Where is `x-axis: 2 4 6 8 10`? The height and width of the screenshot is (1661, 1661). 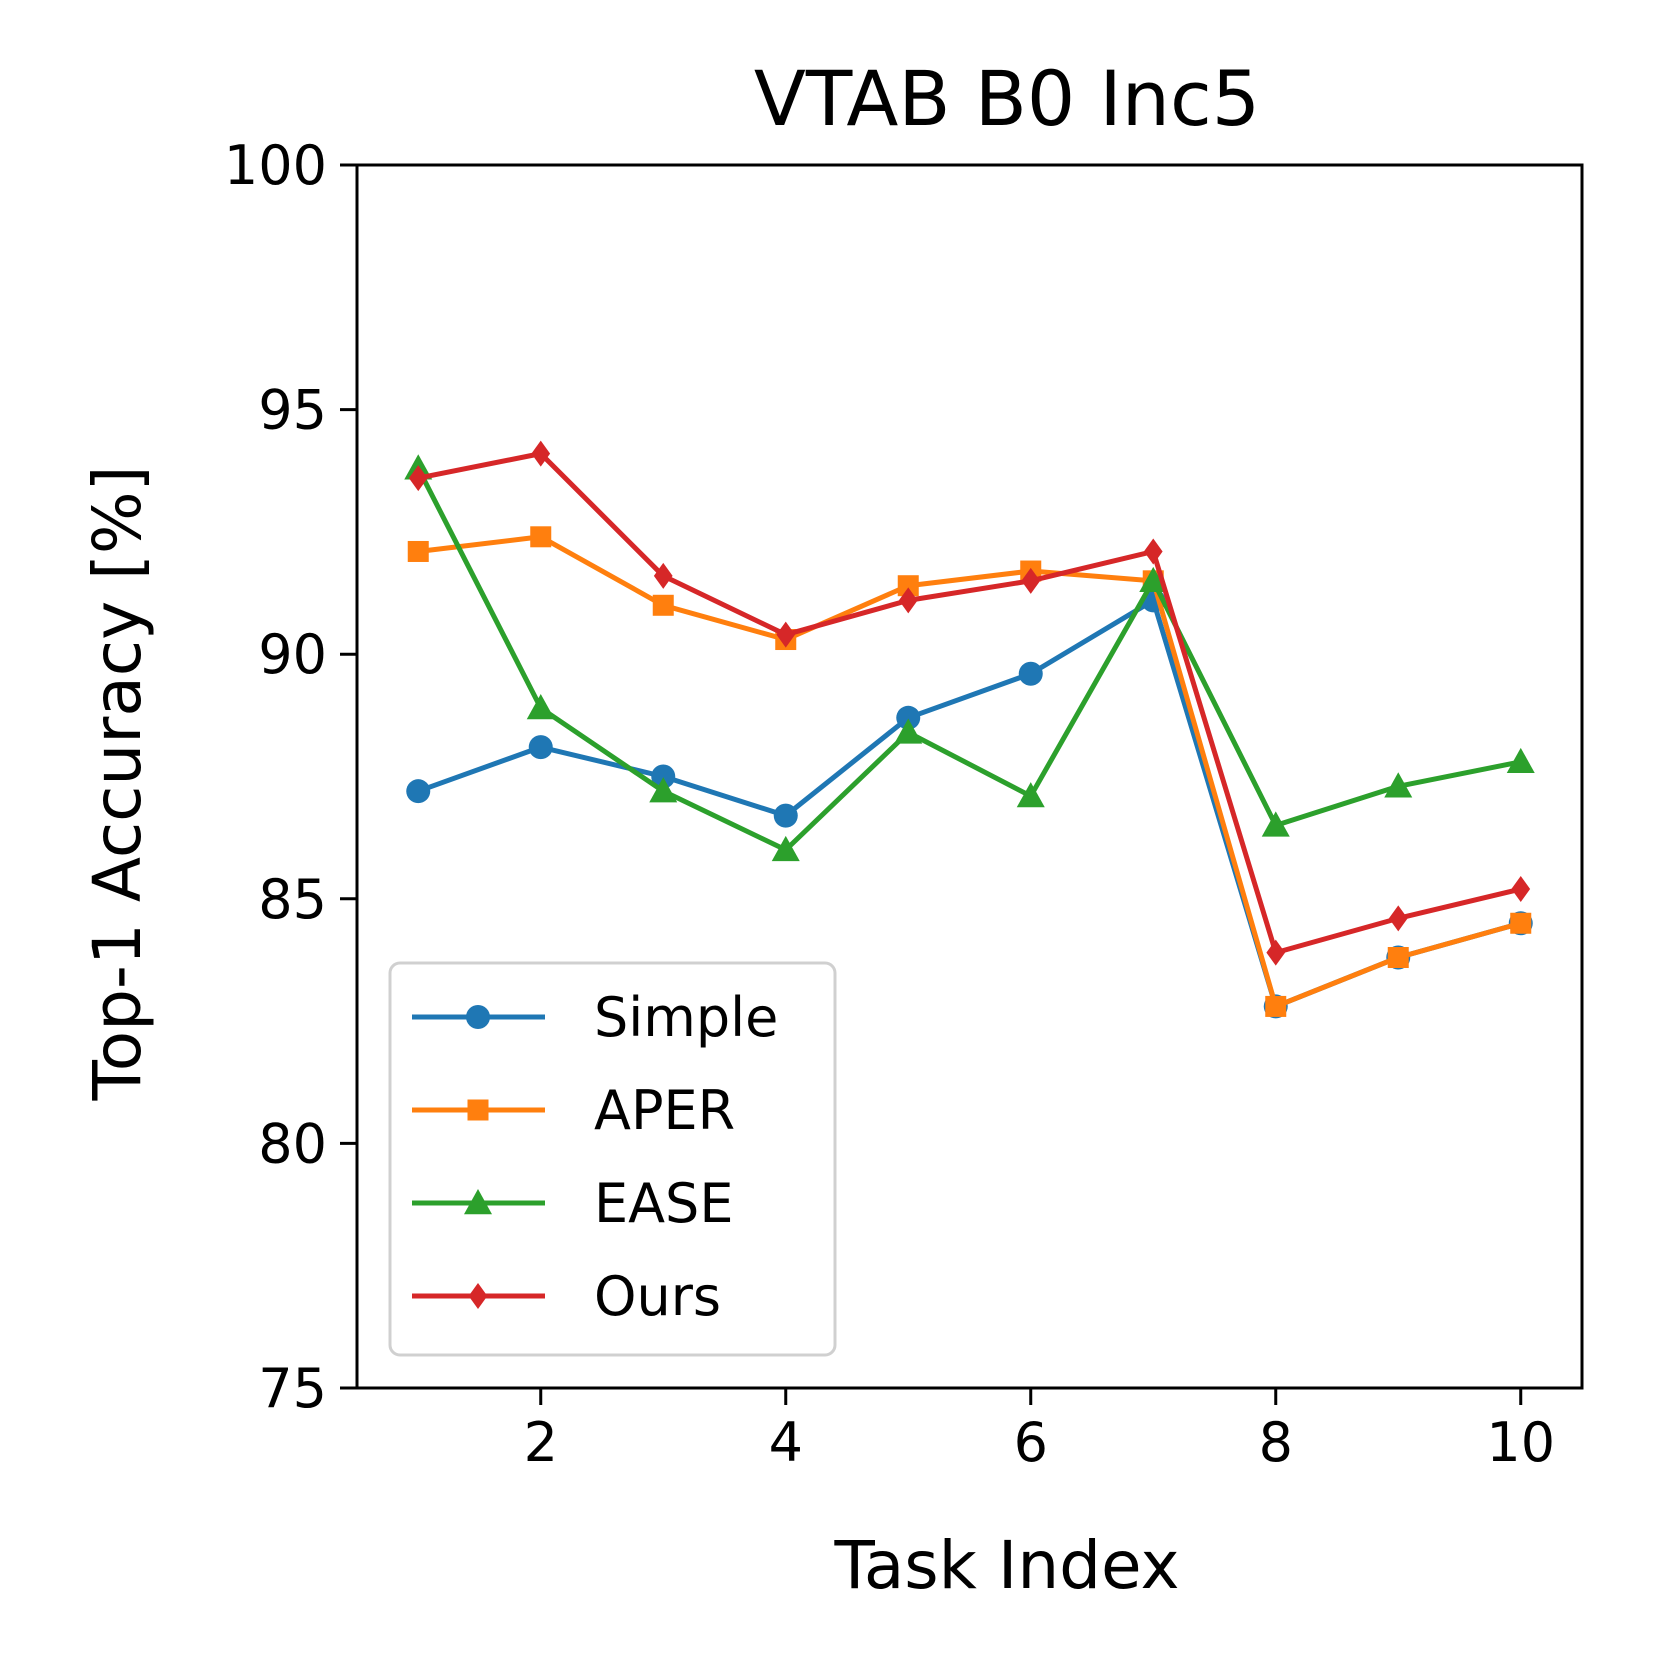 x-axis: 2 4 6 8 10 is located at coordinates (1039, 1431).